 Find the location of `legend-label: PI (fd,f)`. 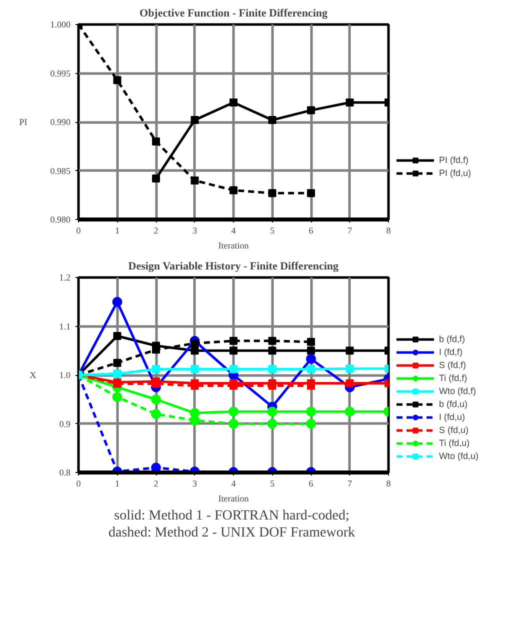

legend-label: PI (fd,f) is located at coordinates (454, 160).